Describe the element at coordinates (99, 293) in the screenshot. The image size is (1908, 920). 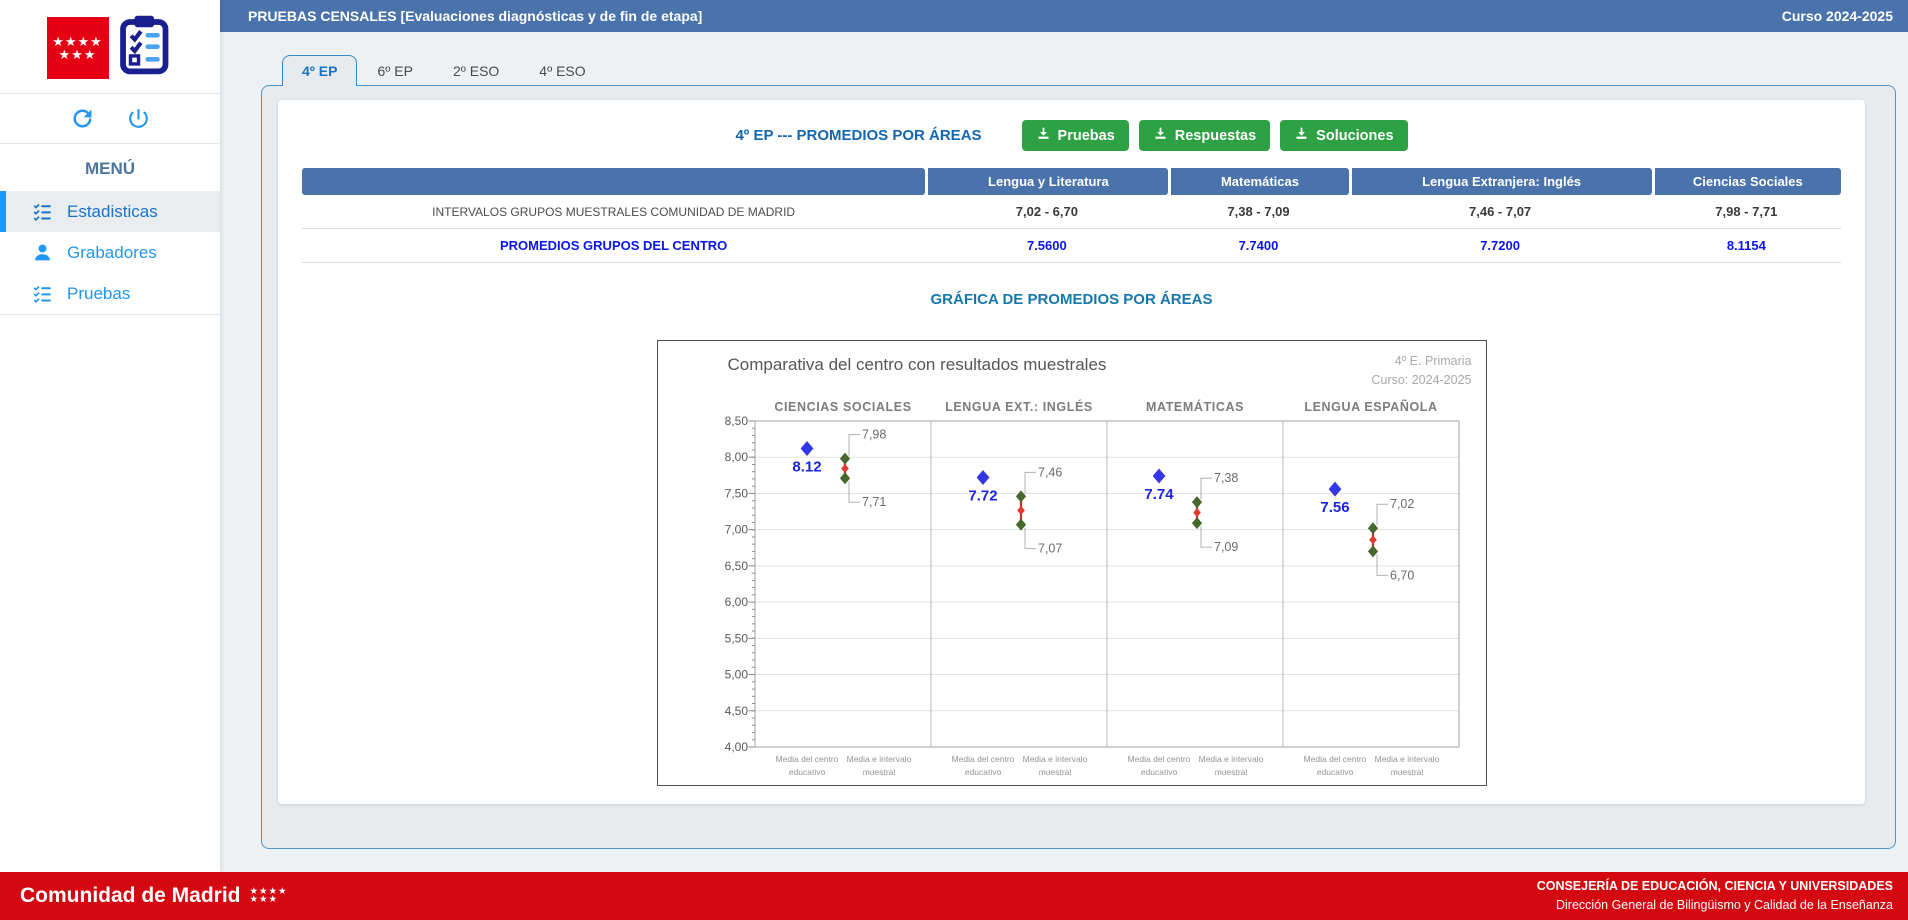
I see `sidebar-item-label: Pruebas` at that location.